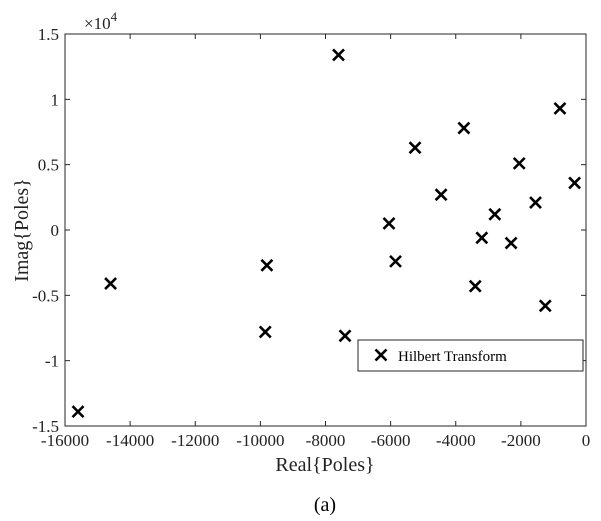  What do you see at coordinates (326, 440) in the screenshot?
I see `x-tick-label: -8000` at bounding box center [326, 440].